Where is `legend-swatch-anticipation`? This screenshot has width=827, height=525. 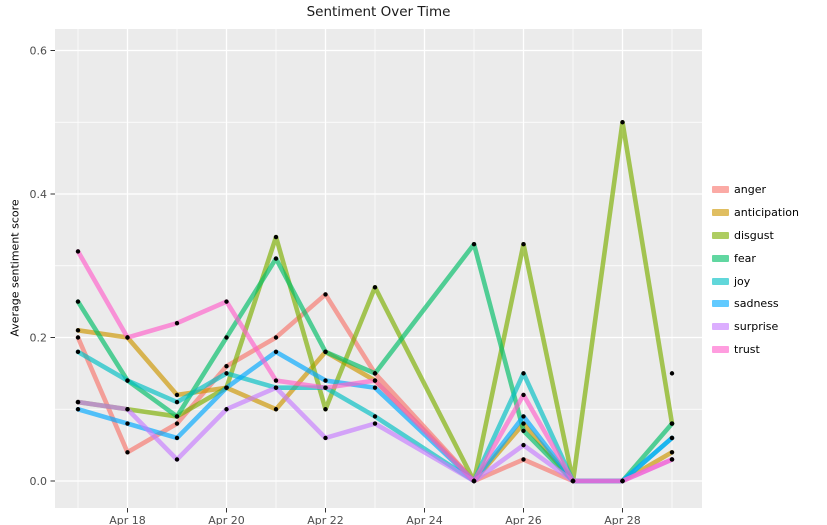
legend-swatch-anticipation is located at coordinates (720, 212).